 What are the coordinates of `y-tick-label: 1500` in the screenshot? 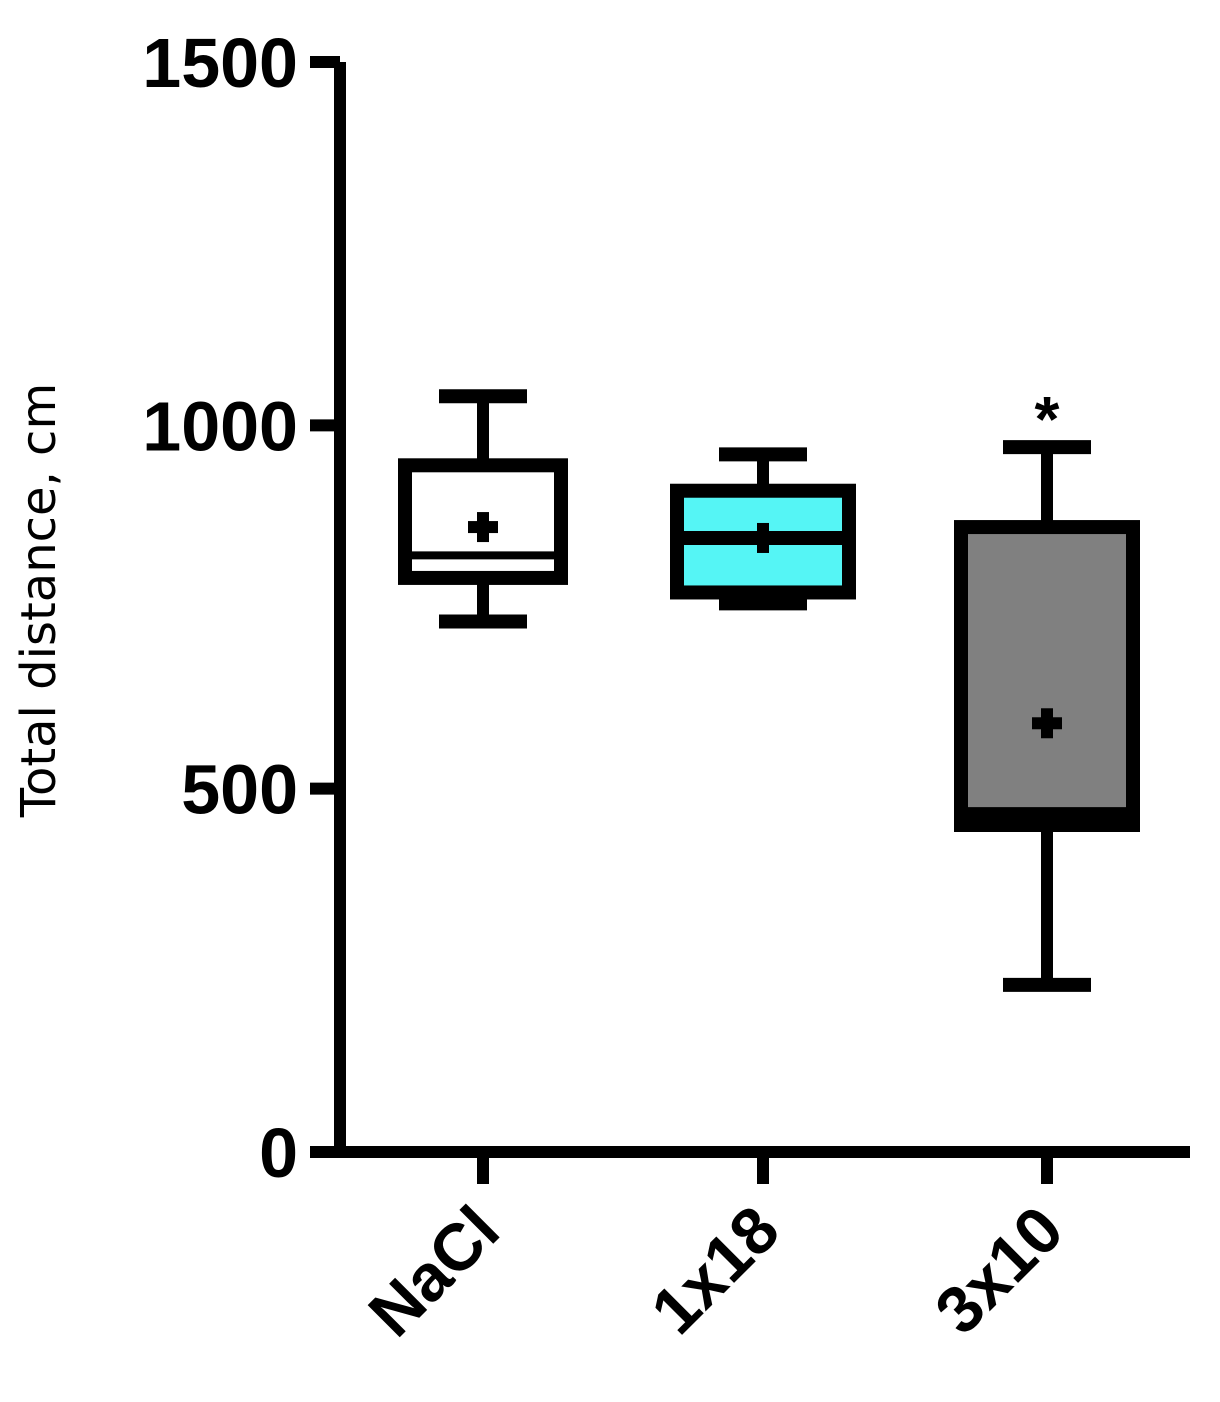 It's located at (220, 63).